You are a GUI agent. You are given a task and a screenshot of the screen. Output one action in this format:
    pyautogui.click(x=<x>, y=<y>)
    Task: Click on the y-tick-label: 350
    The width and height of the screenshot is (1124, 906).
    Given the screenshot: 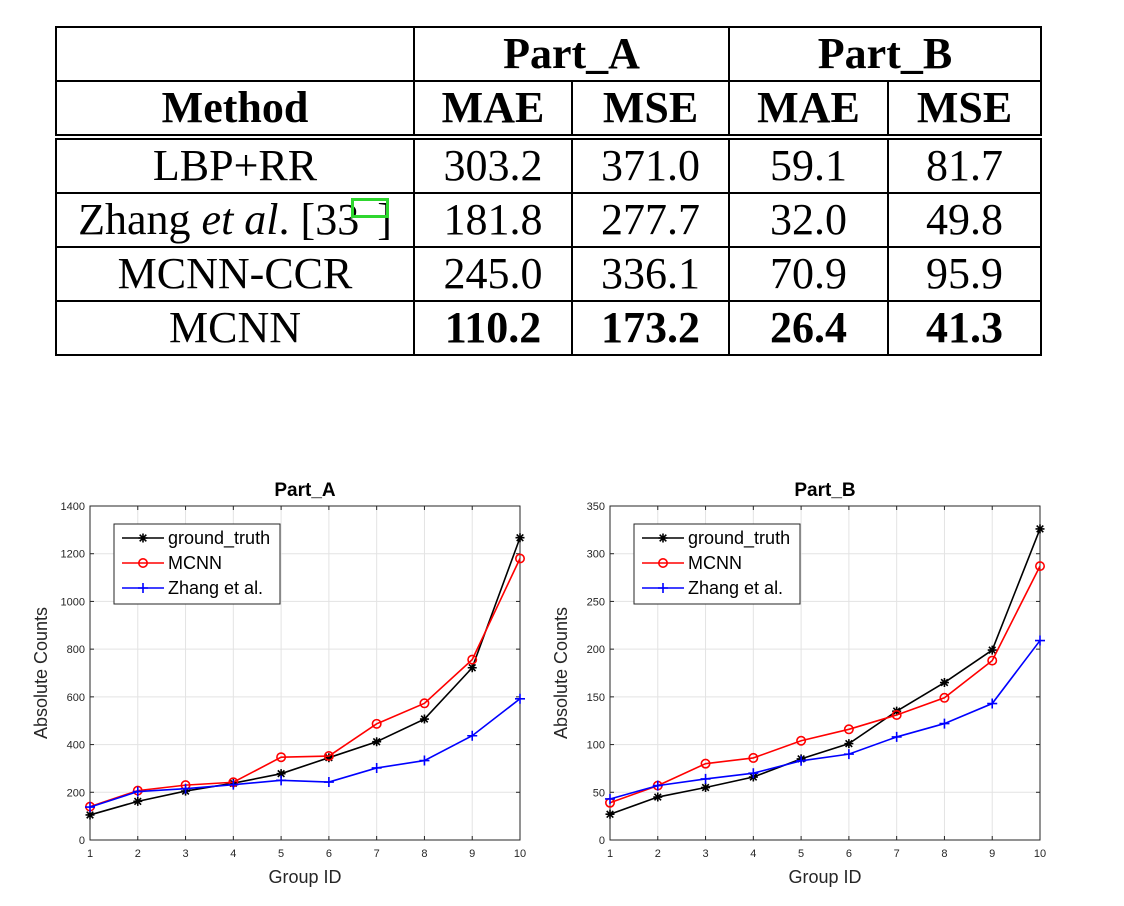 What is the action you would take?
    pyautogui.click(x=596, y=507)
    